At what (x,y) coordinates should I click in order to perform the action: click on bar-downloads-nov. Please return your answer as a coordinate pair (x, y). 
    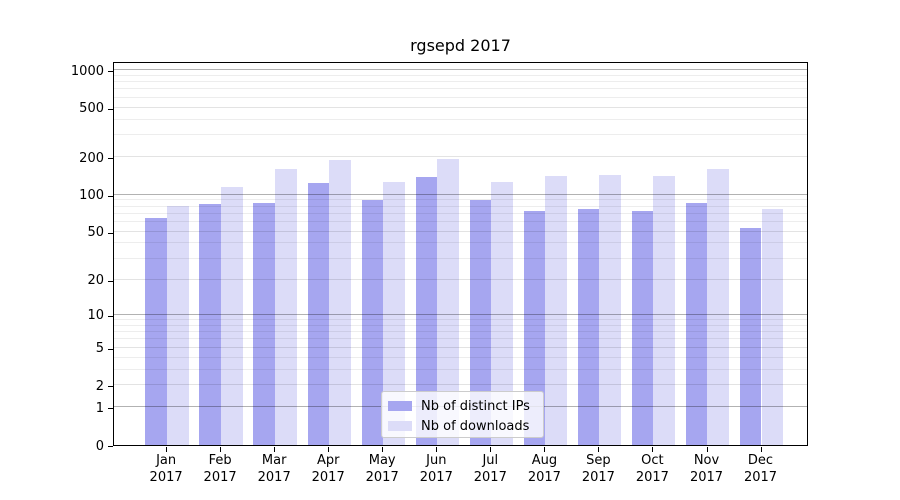
    Looking at the image, I should click on (718, 307).